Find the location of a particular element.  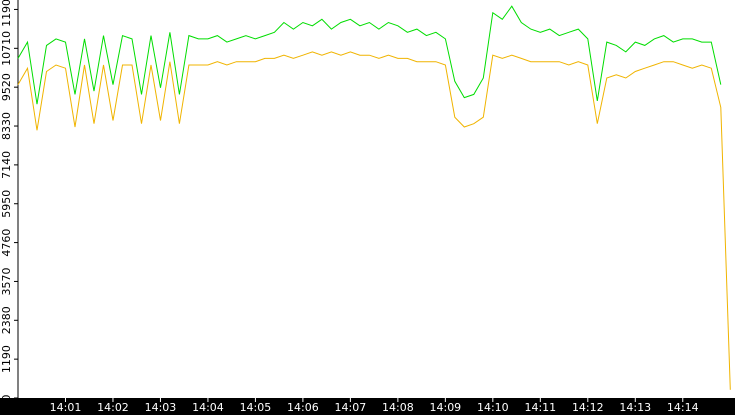

x-tick-label: 14:14 is located at coordinates (683, 407).